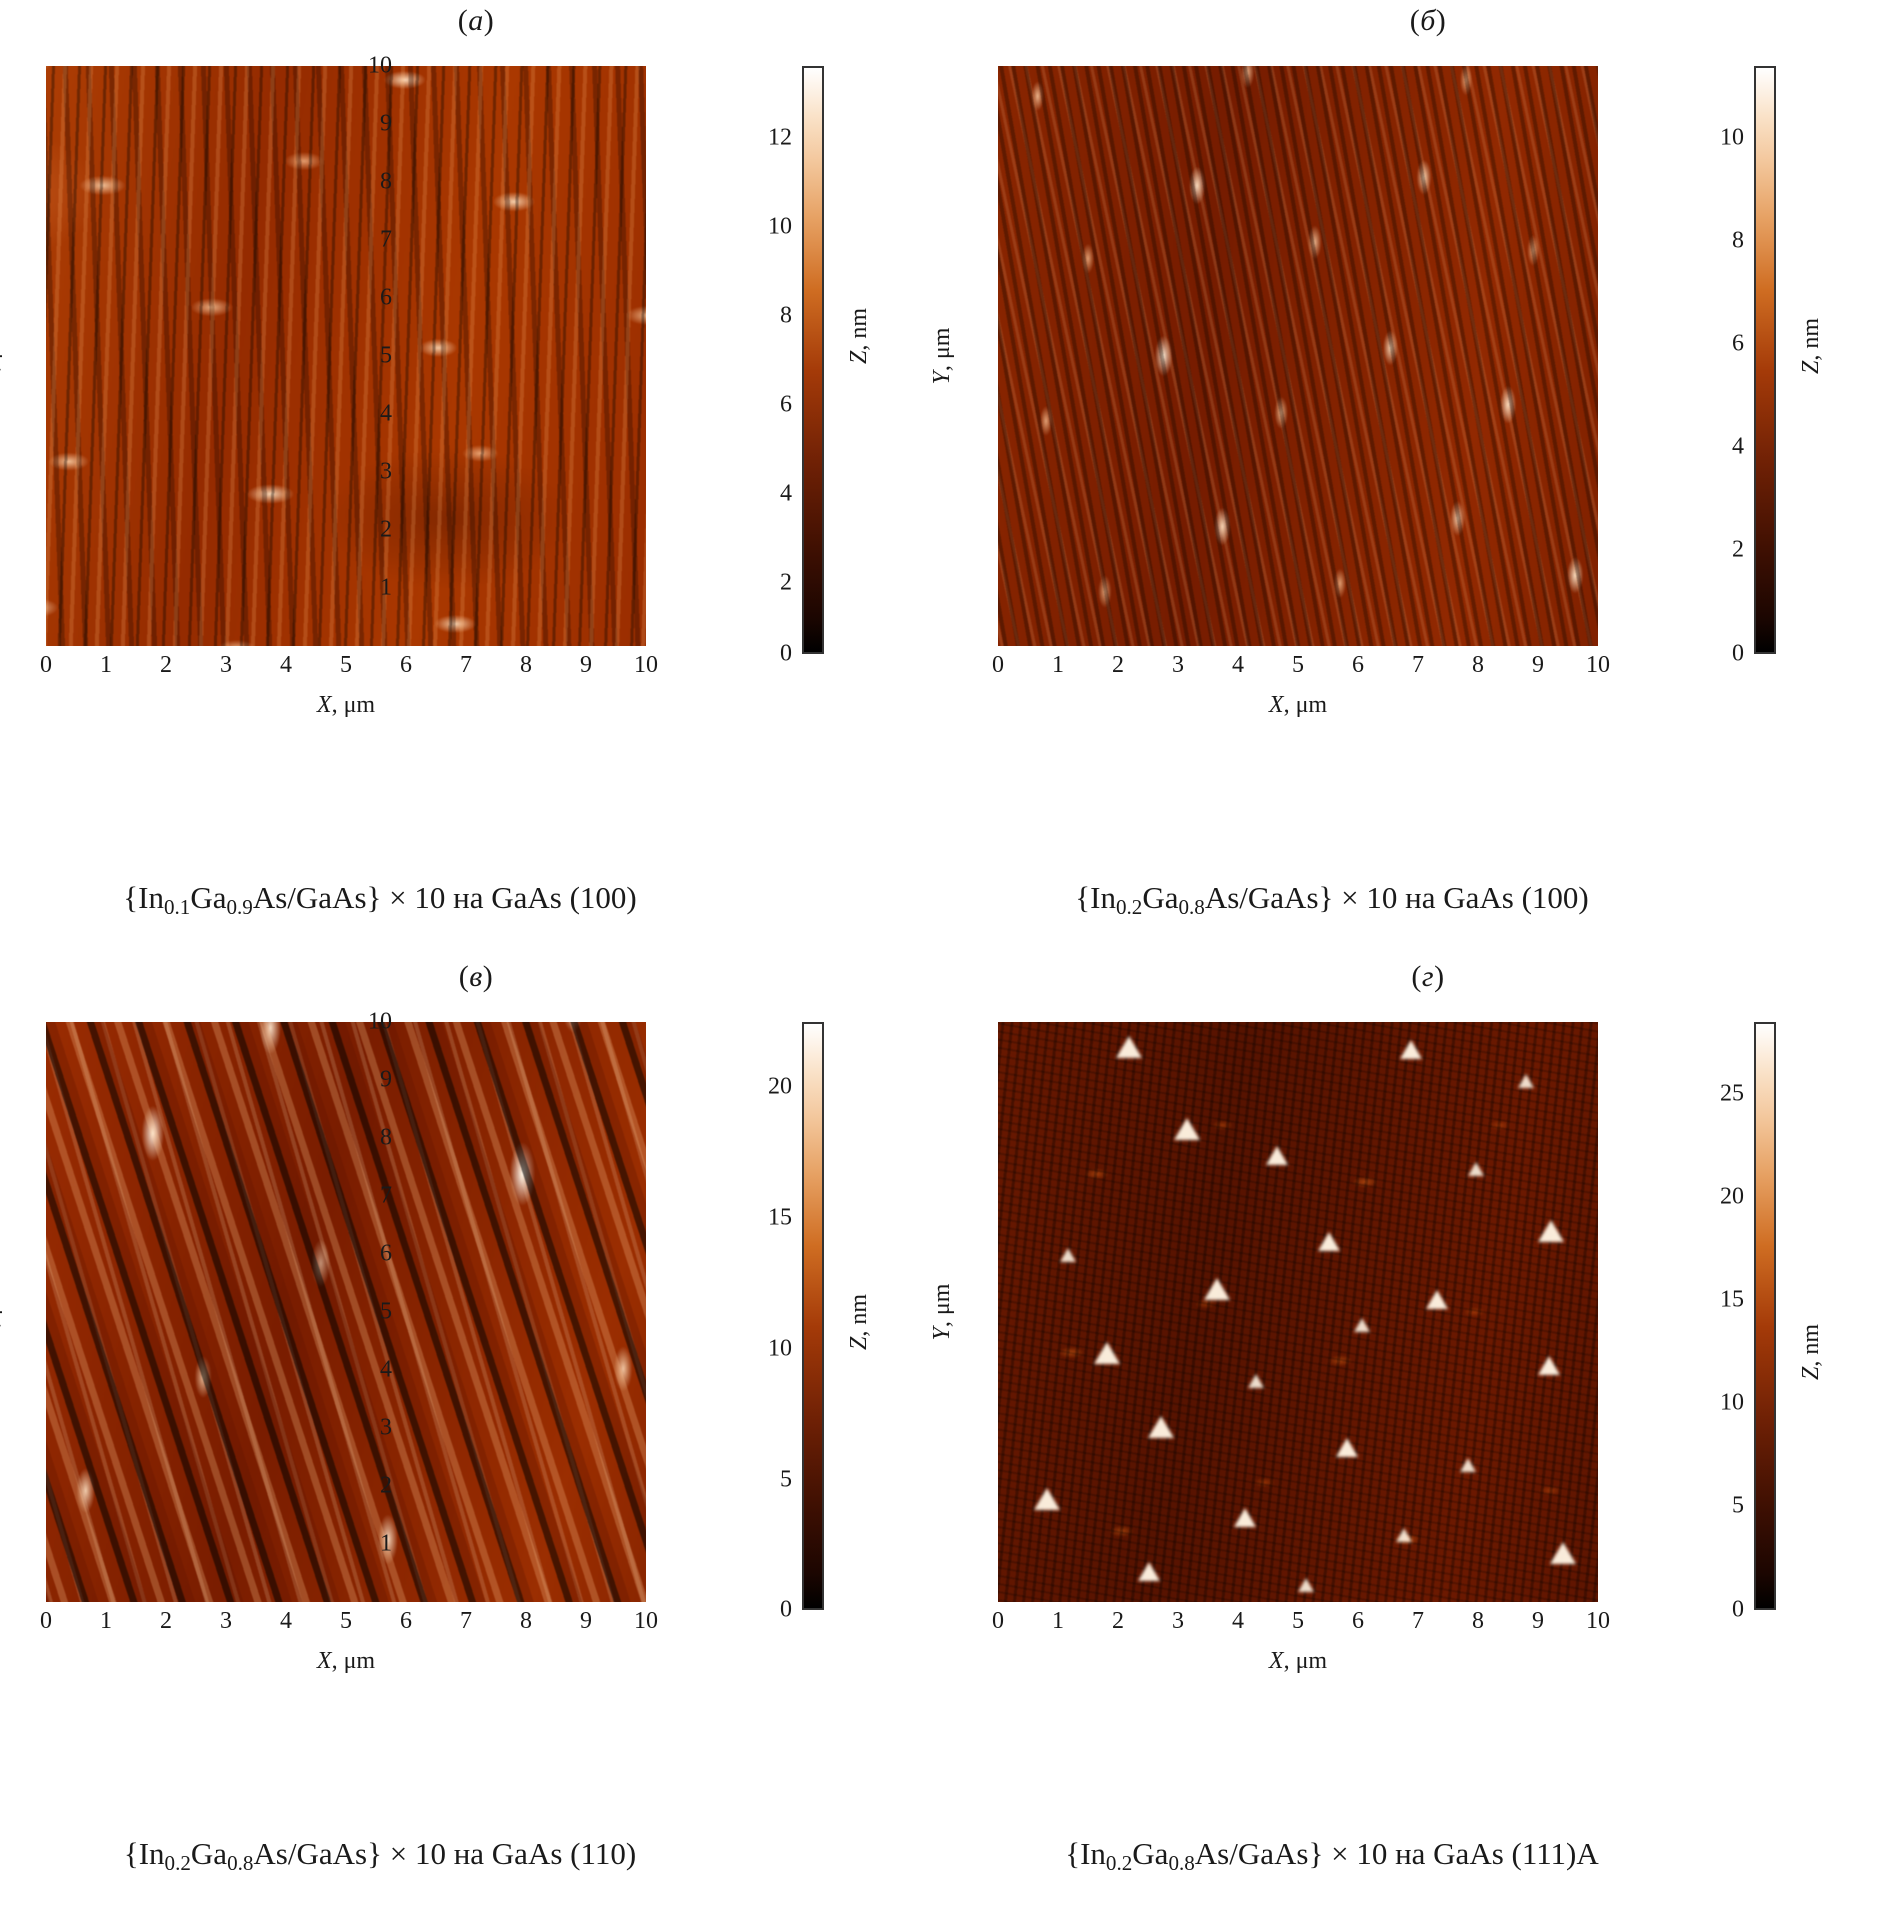  I want to click on afm-texture-c, so click(346, 1312).